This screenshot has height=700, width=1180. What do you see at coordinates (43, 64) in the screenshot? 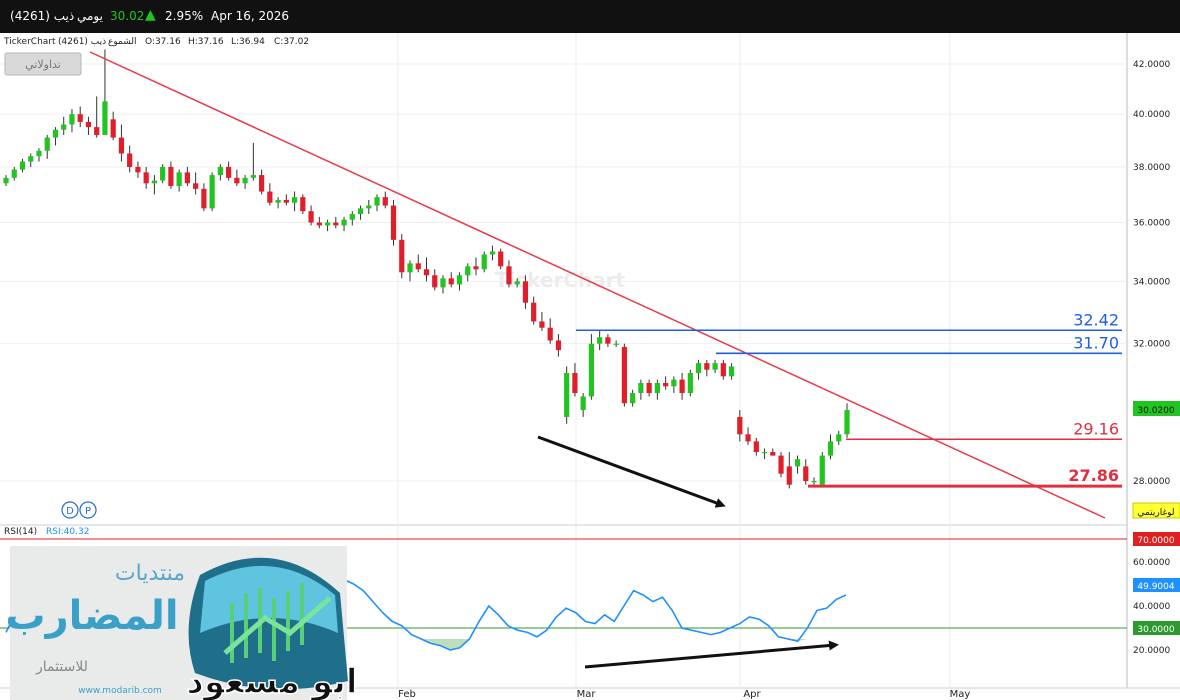
I see `my-trades-button: تداولاتي` at bounding box center [43, 64].